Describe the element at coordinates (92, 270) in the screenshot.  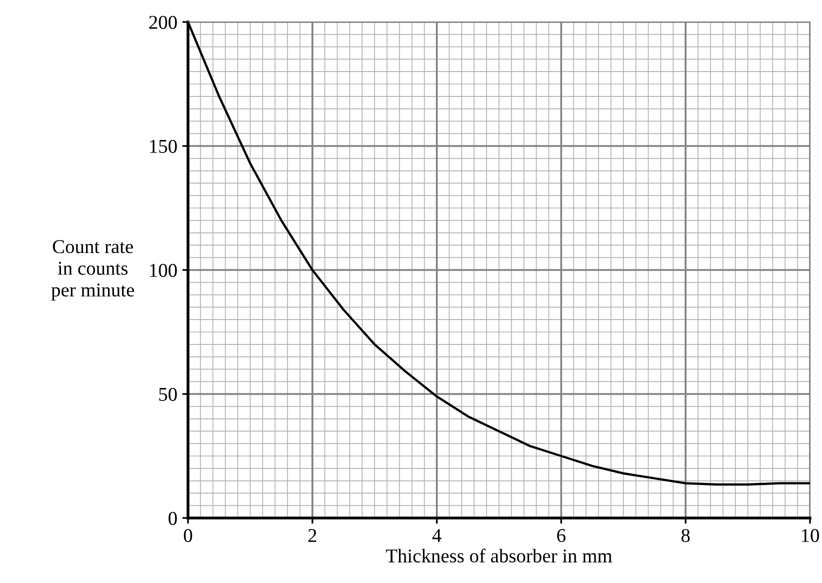
I see `y-axis-title: Count rate in counts per minute` at that location.